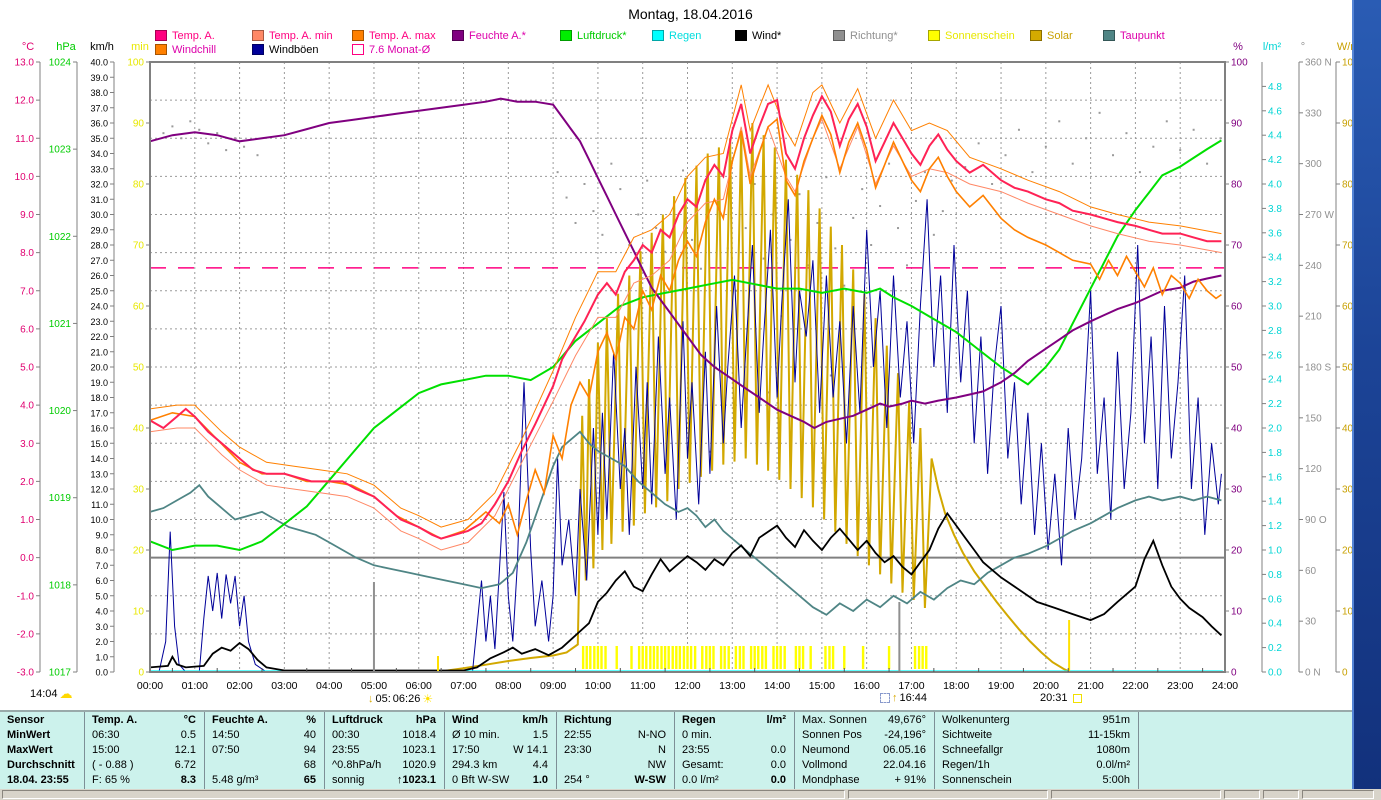 The image size is (1381, 800). I want to click on table-row: Neumond 06.05.16, so click(864, 750).